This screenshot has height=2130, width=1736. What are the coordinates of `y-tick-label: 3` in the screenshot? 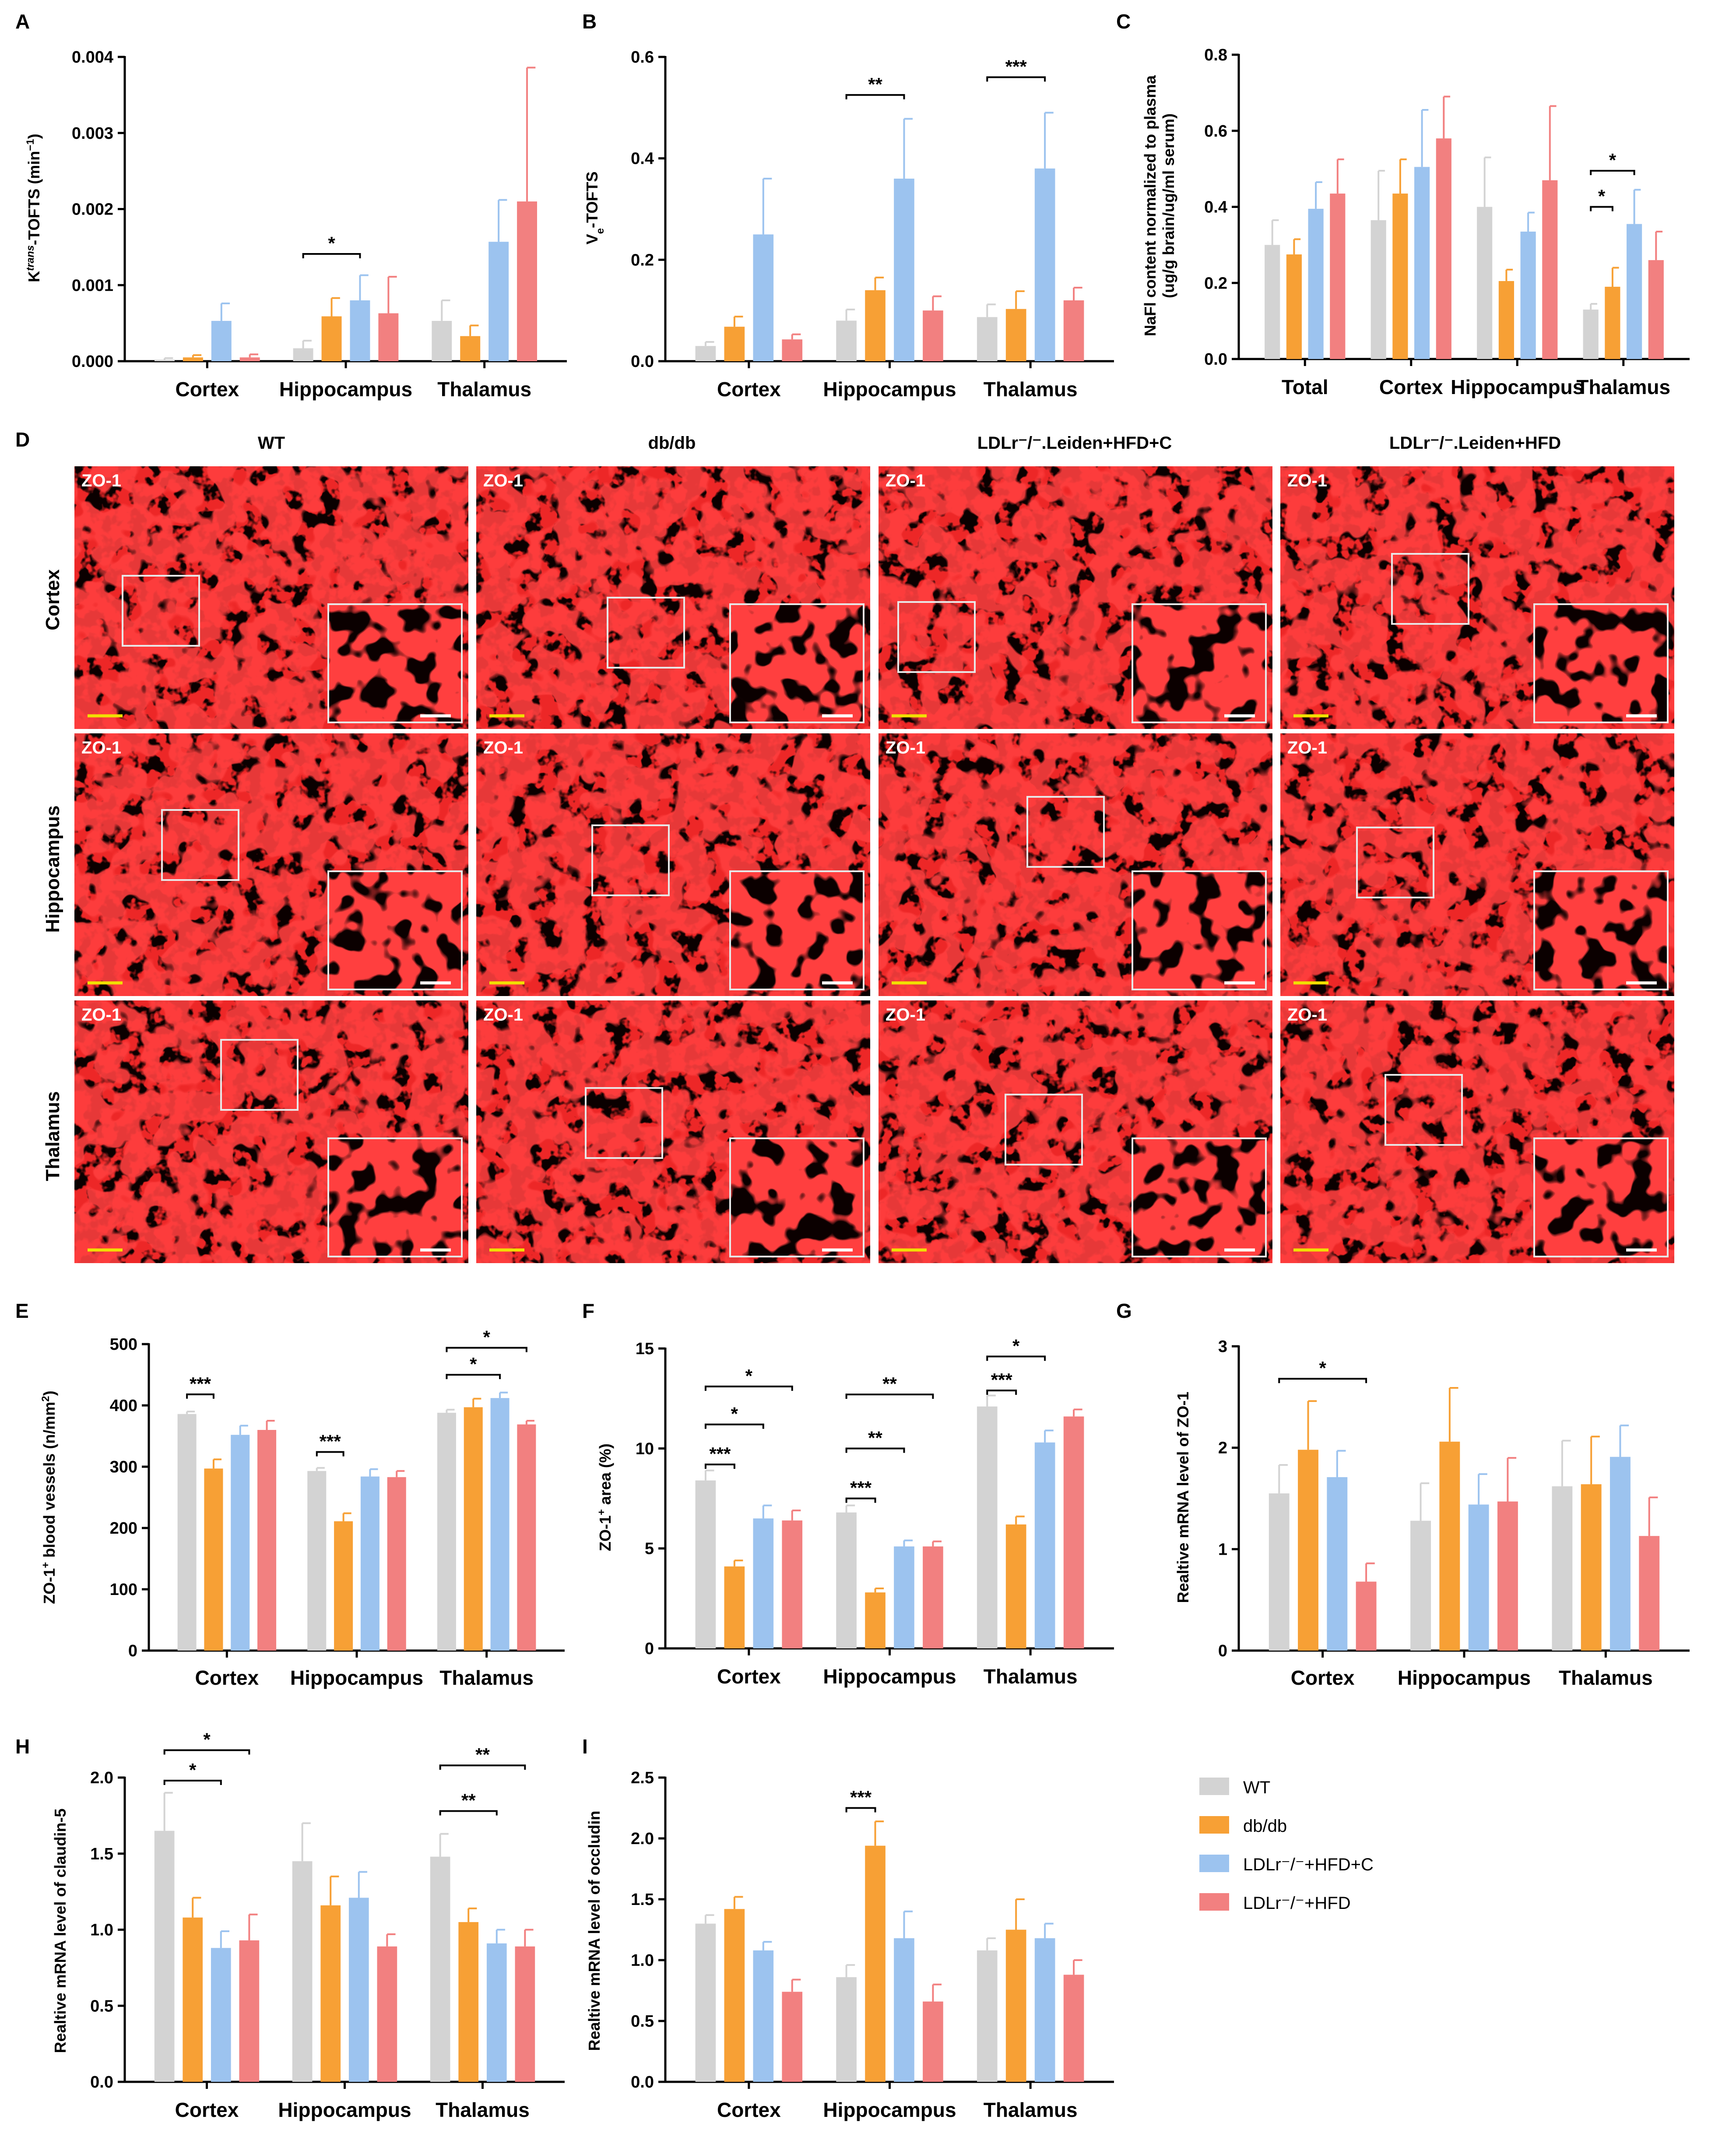 It's located at (1222, 1347).